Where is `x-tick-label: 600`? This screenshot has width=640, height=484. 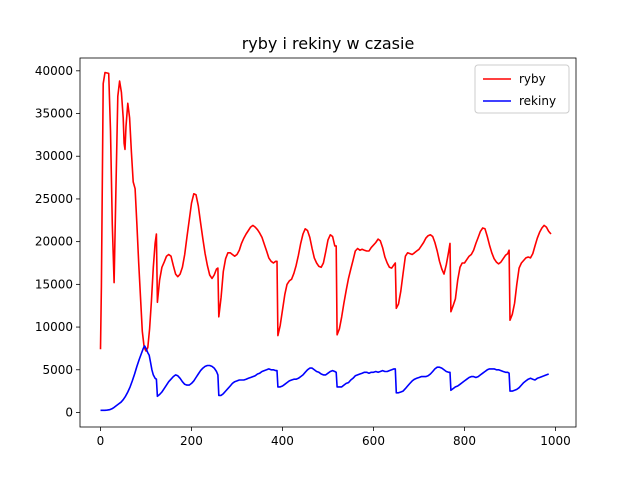 x-tick-label: 600 is located at coordinates (373, 441).